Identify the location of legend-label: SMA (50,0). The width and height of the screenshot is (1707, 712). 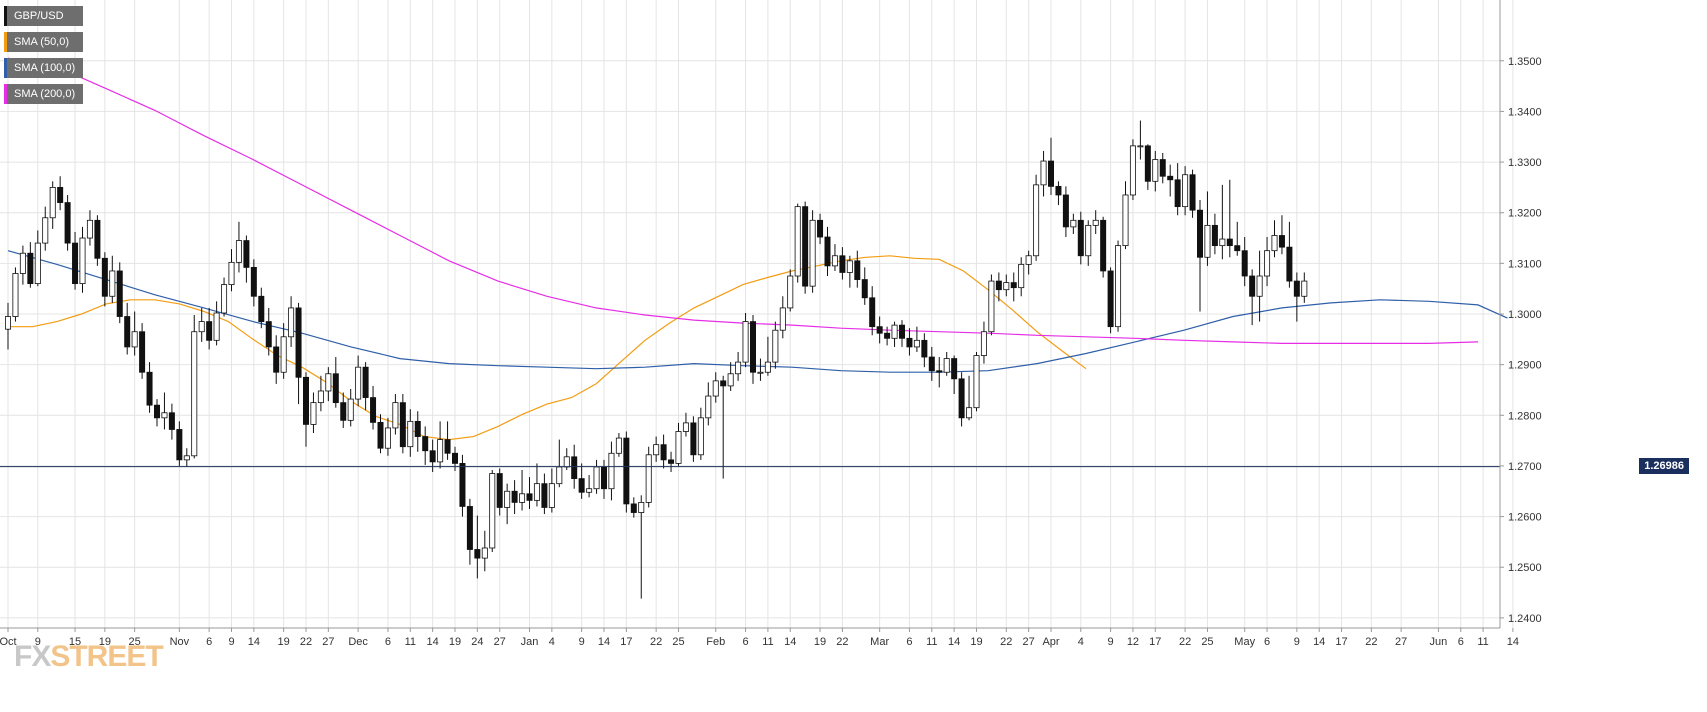
(42, 42).